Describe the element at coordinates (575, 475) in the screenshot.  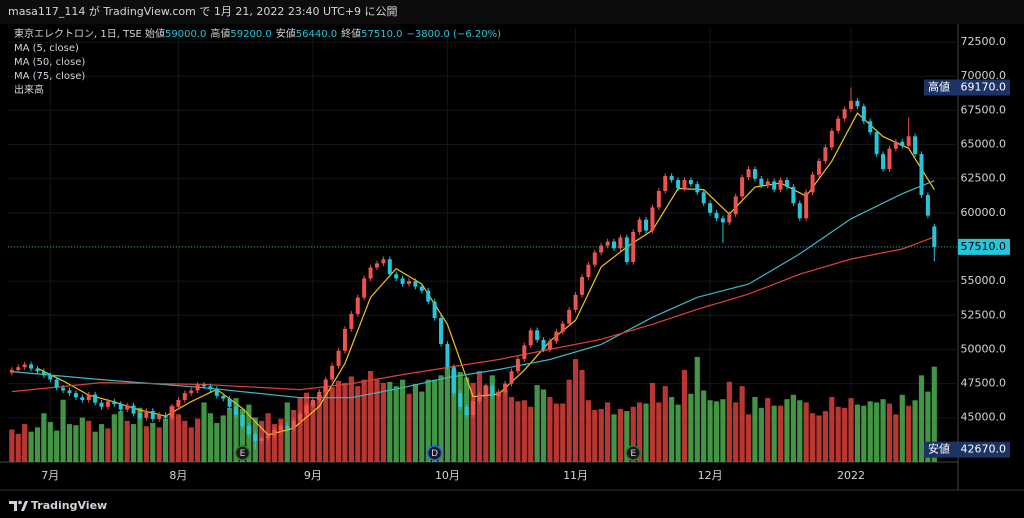
I see `x-tick-label: 11月` at that location.